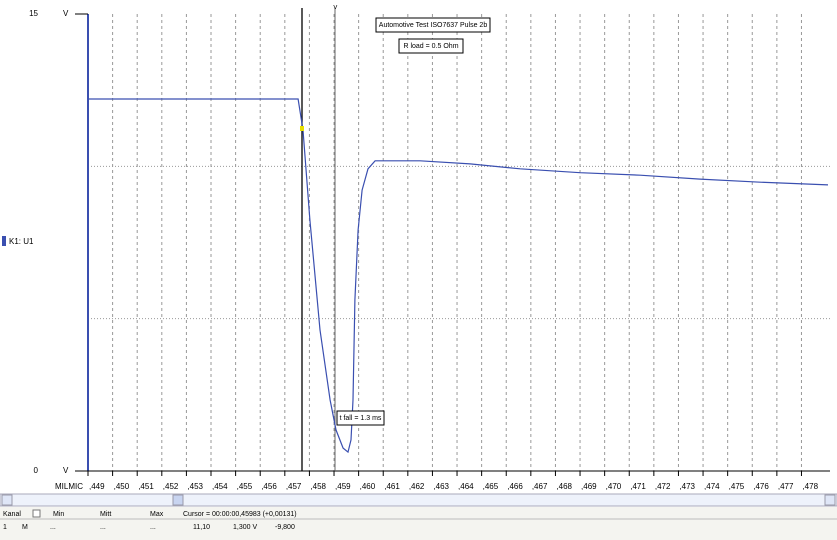 The height and width of the screenshot is (540, 837). Describe the element at coordinates (12, 514) in the screenshot. I see `status-header: Kanal` at that location.